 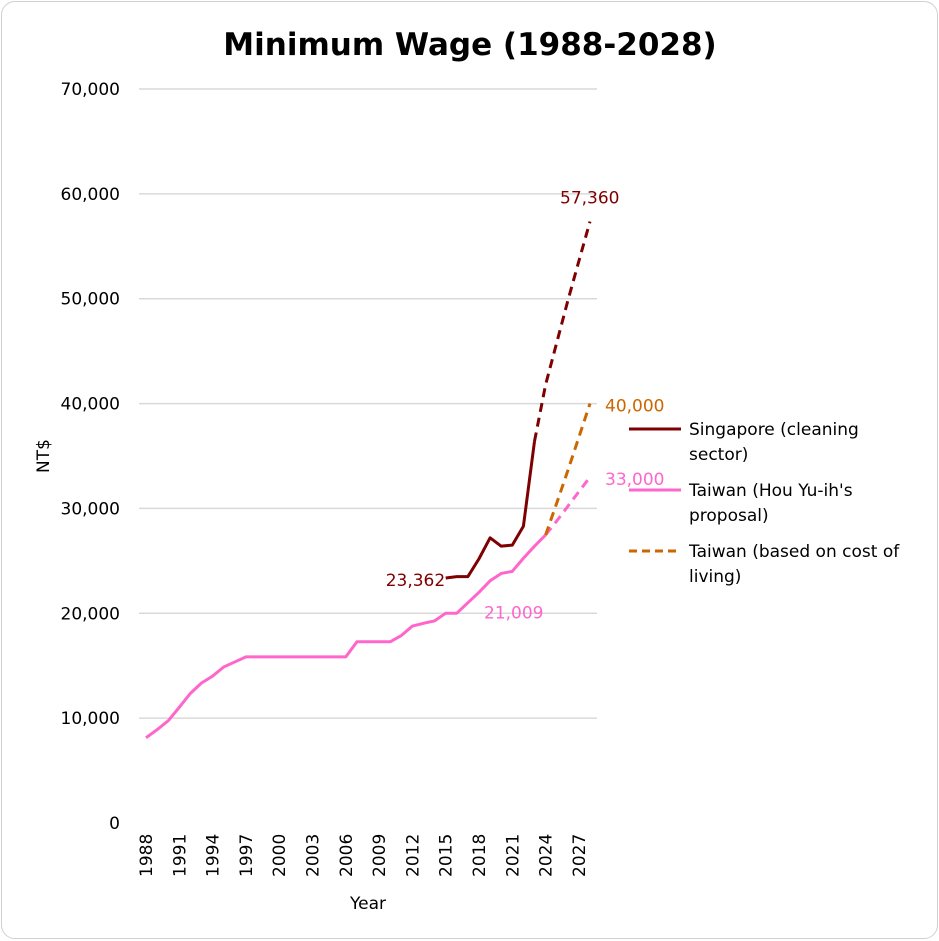 I want to click on y-tick-label: 30,000, so click(x=90, y=509).